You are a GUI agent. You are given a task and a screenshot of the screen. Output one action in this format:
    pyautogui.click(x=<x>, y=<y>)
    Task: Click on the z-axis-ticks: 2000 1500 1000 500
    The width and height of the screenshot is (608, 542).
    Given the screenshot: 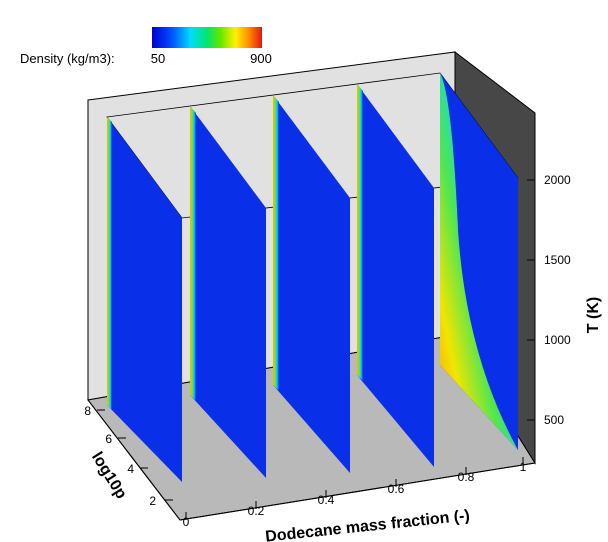 What is the action you would take?
    pyautogui.click(x=549, y=300)
    